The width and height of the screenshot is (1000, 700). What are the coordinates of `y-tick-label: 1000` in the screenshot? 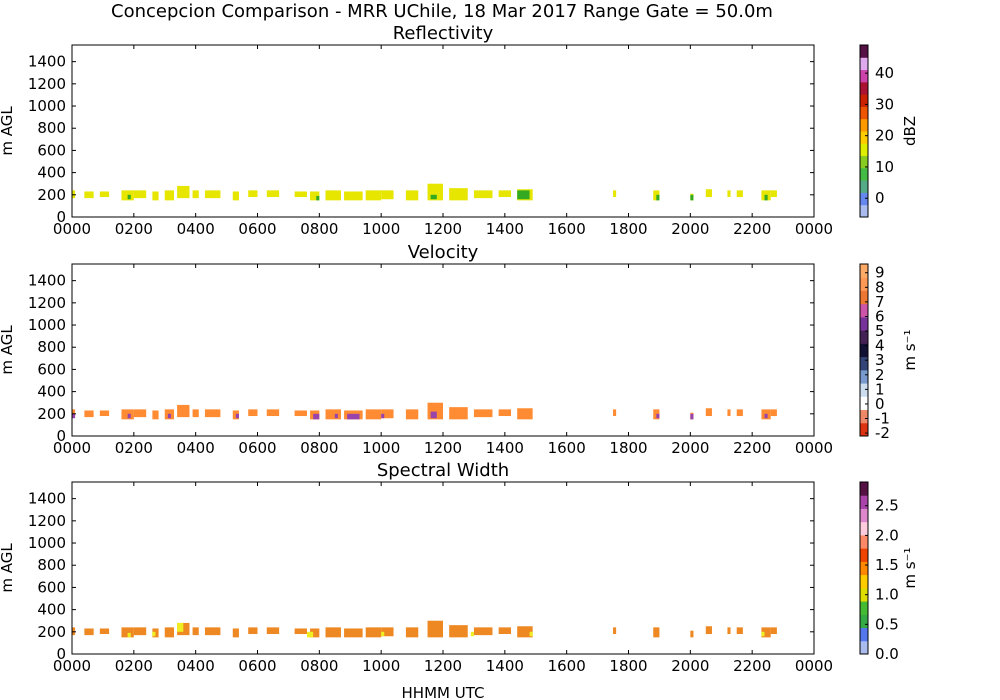 It's located at (47, 543).